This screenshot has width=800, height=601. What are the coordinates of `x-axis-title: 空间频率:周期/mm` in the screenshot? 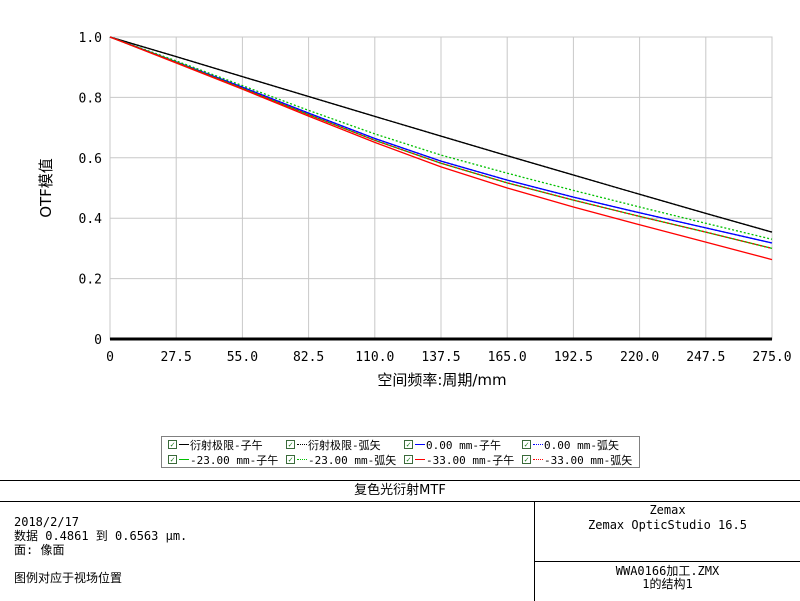 It's located at (441, 380).